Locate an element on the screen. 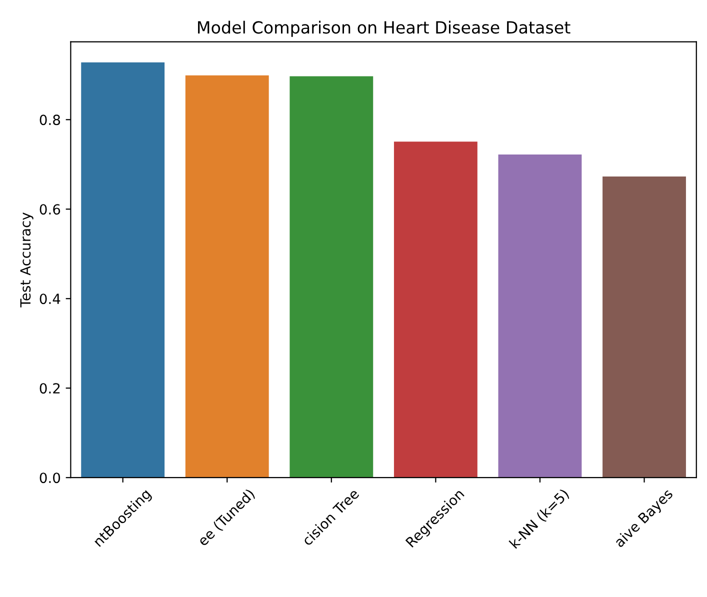  y-tick-label: 0.4 is located at coordinates (50, 299).